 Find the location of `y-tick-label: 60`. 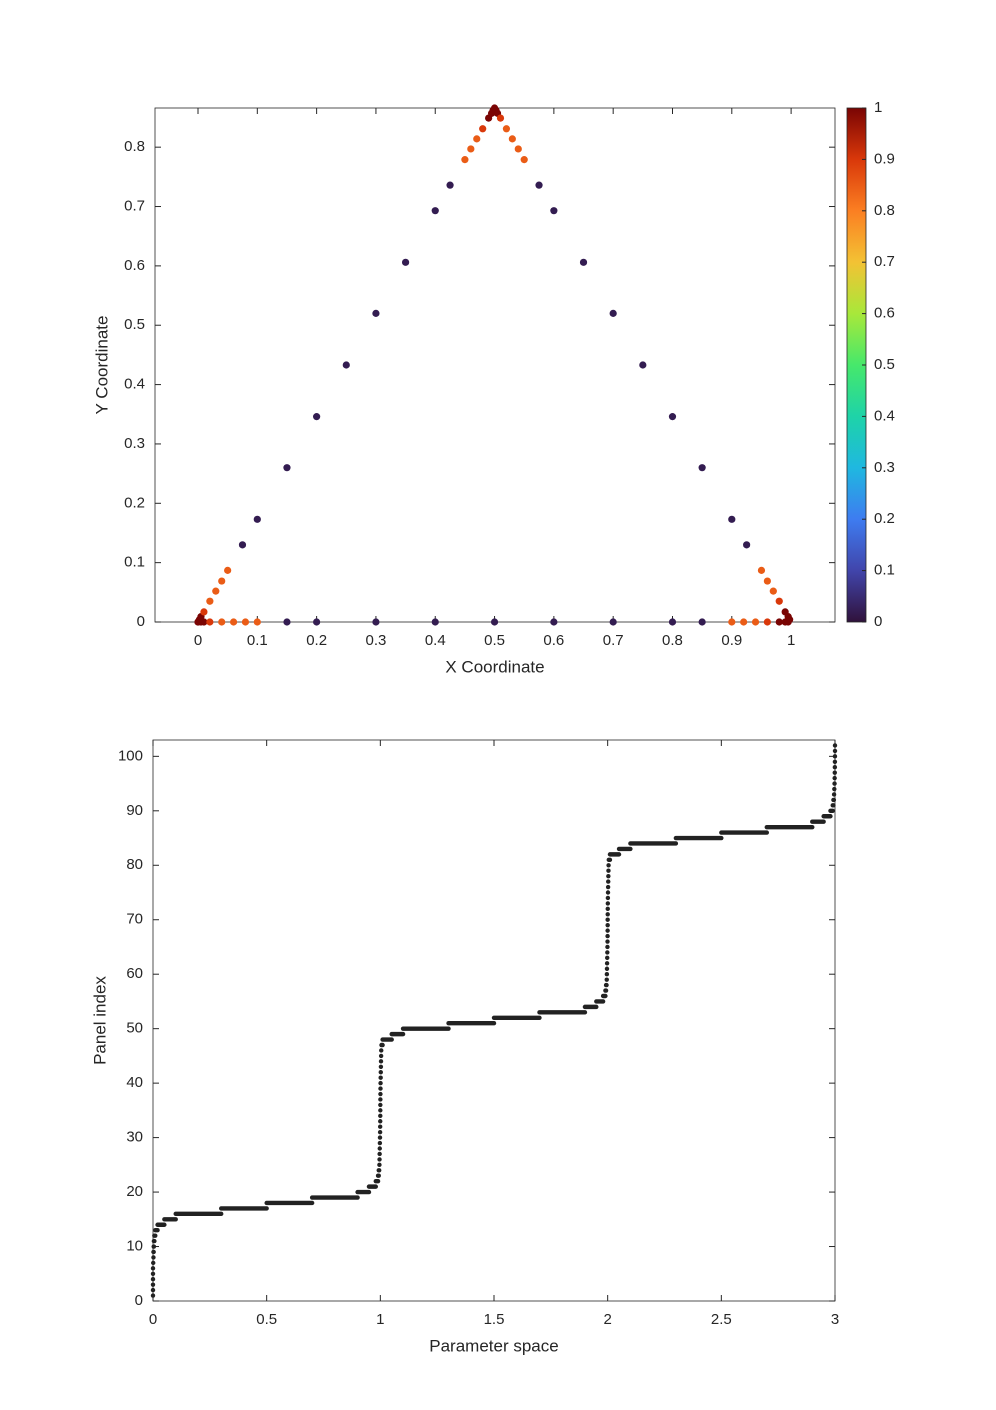

y-tick-label: 60 is located at coordinates (134, 973).